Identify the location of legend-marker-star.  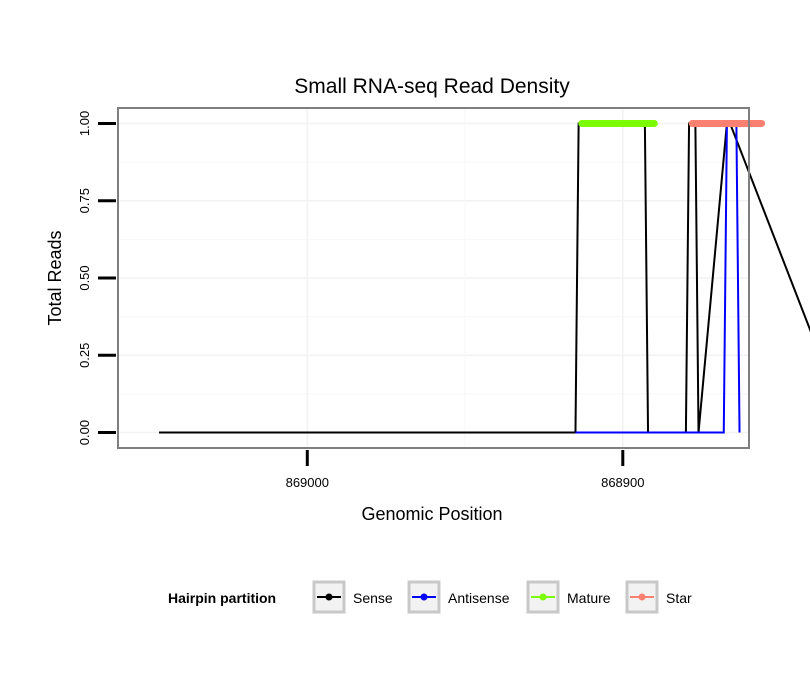
(642, 597).